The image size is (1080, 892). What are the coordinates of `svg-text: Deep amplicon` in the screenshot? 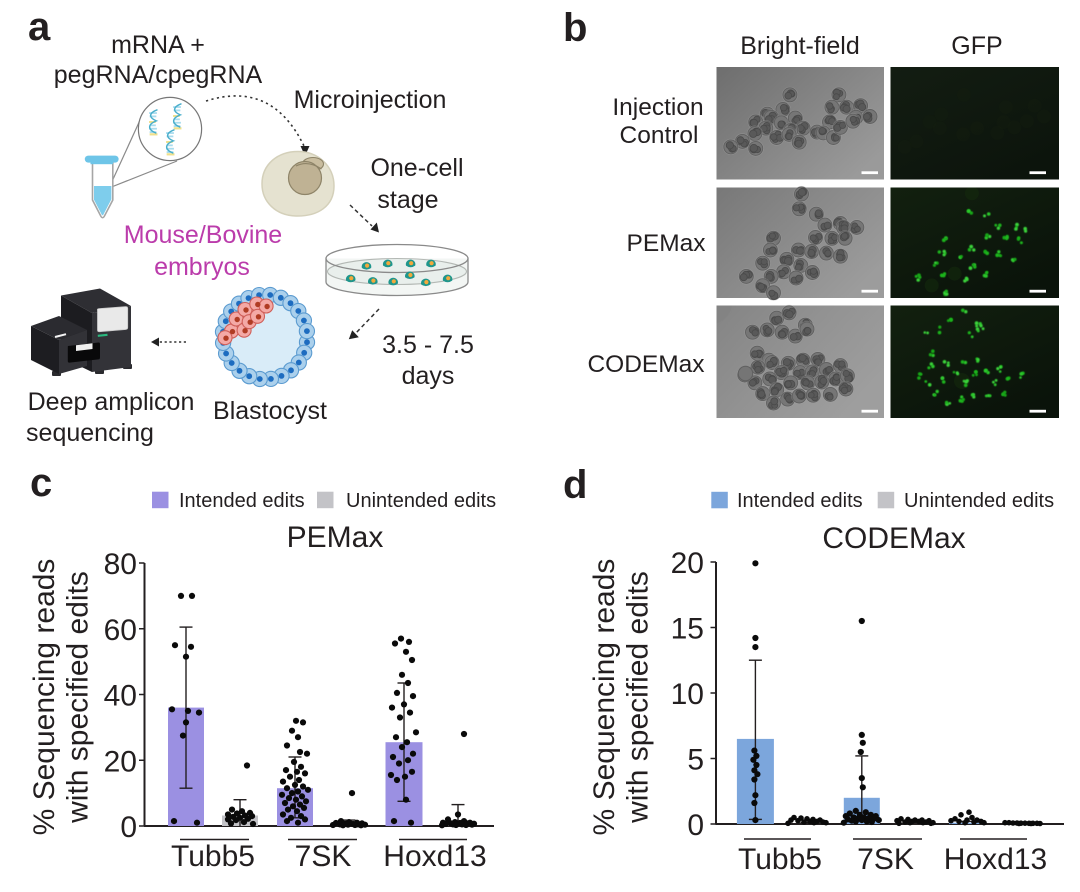 It's located at (111, 402).